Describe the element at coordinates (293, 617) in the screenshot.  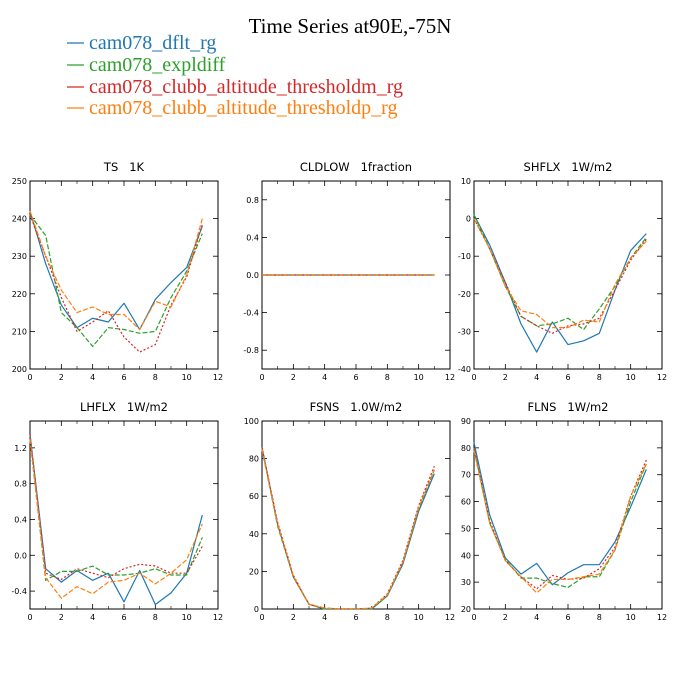
I see `x-tick-label-4-1: 2` at that location.